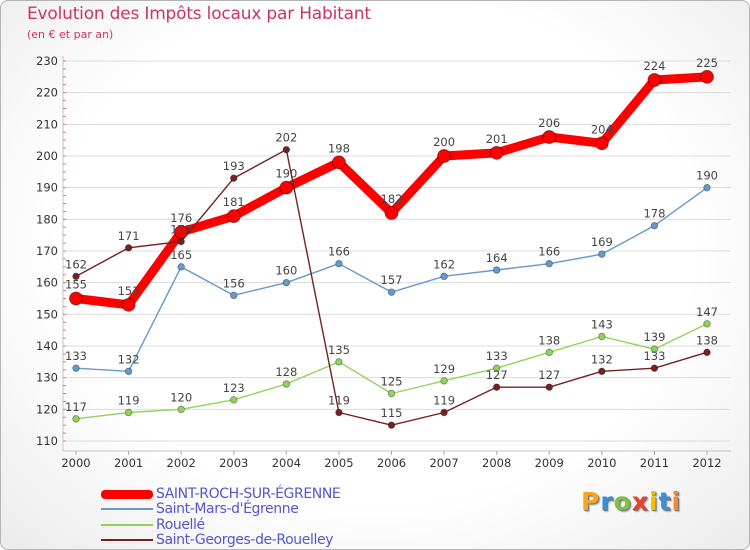 Image resolution: width=750 pixels, height=550 pixels. What do you see at coordinates (654, 214) in the screenshot?
I see `data-label: 178` at bounding box center [654, 214].